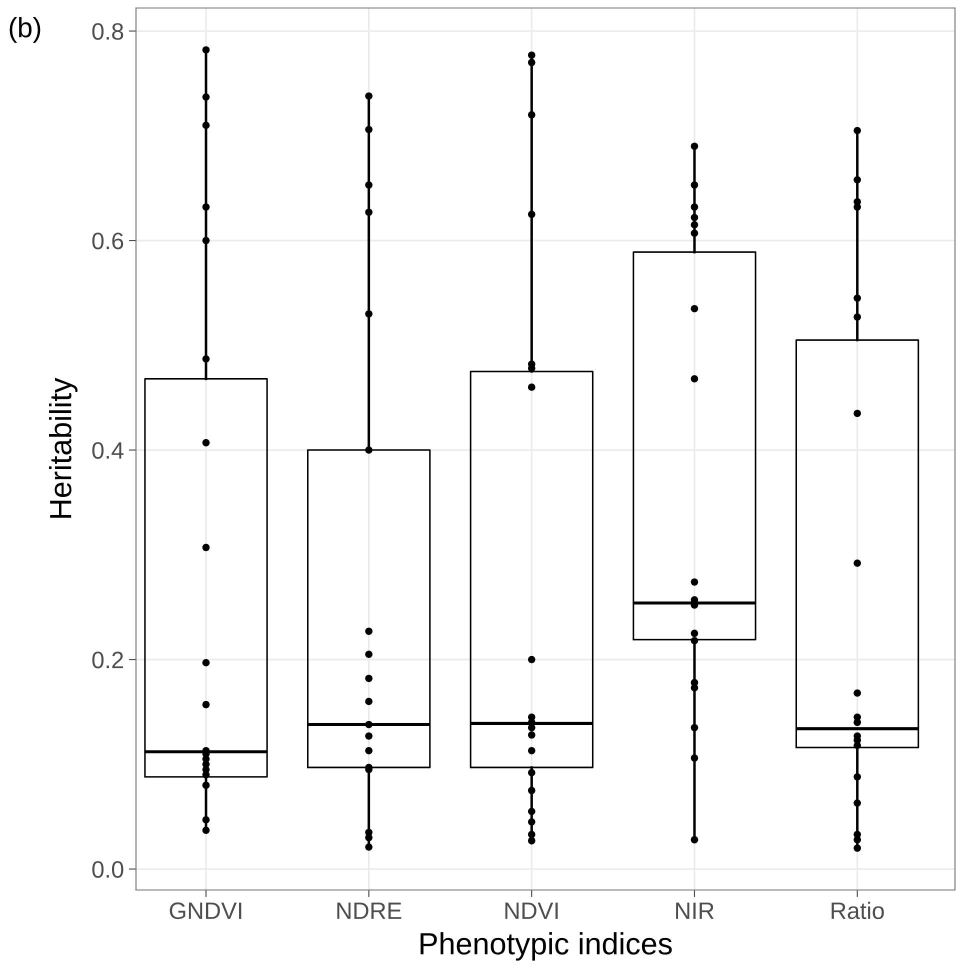 This screenshot has height=969, width=956. I want to click on x-tick-label: NDRE, so click(369, 910).